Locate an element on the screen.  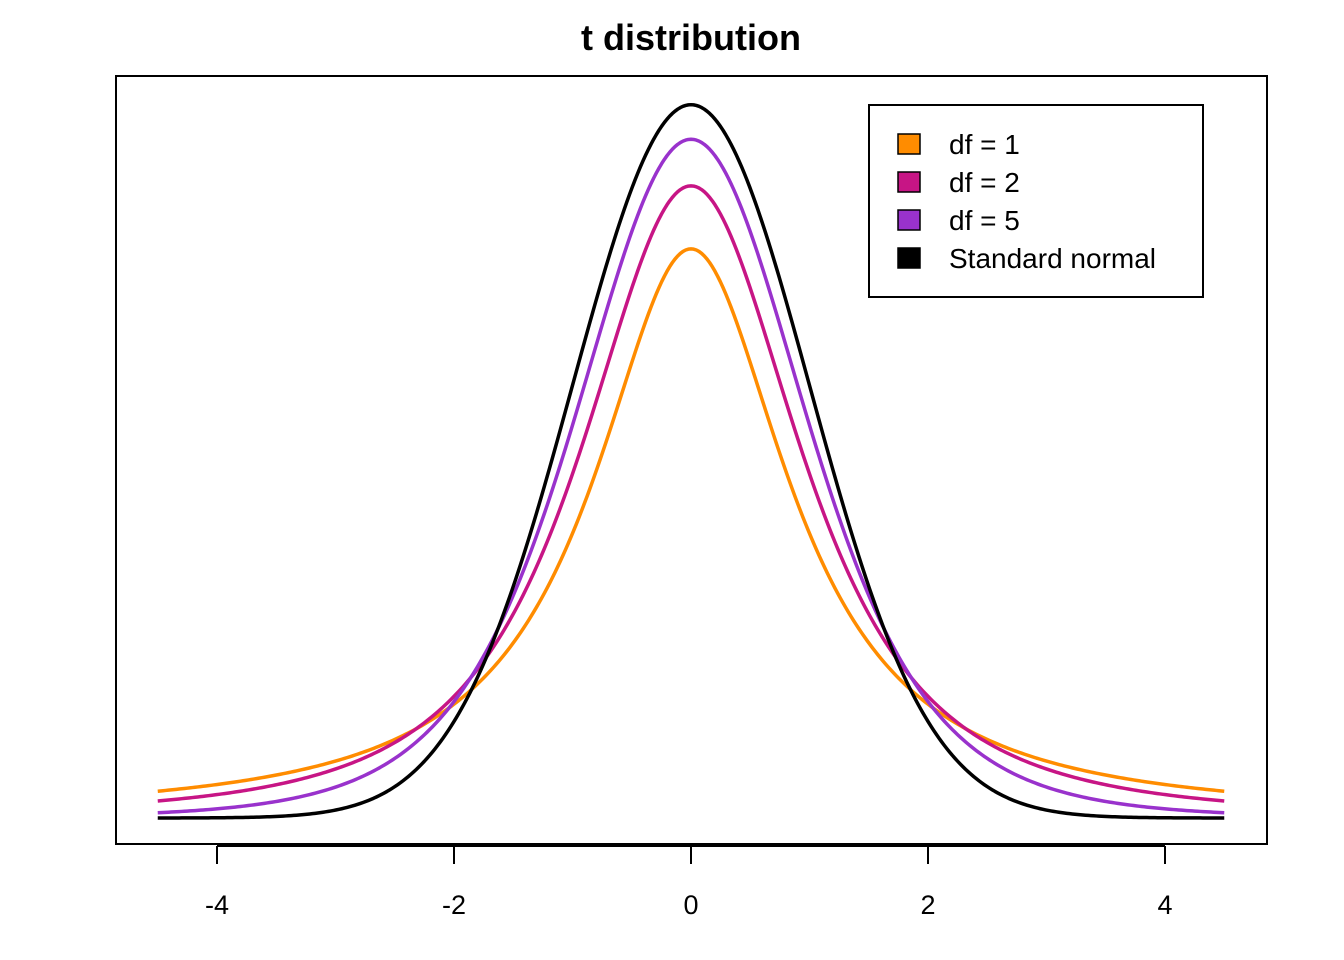
x-tick-label: 4 is located at coordinates (1164, 905).